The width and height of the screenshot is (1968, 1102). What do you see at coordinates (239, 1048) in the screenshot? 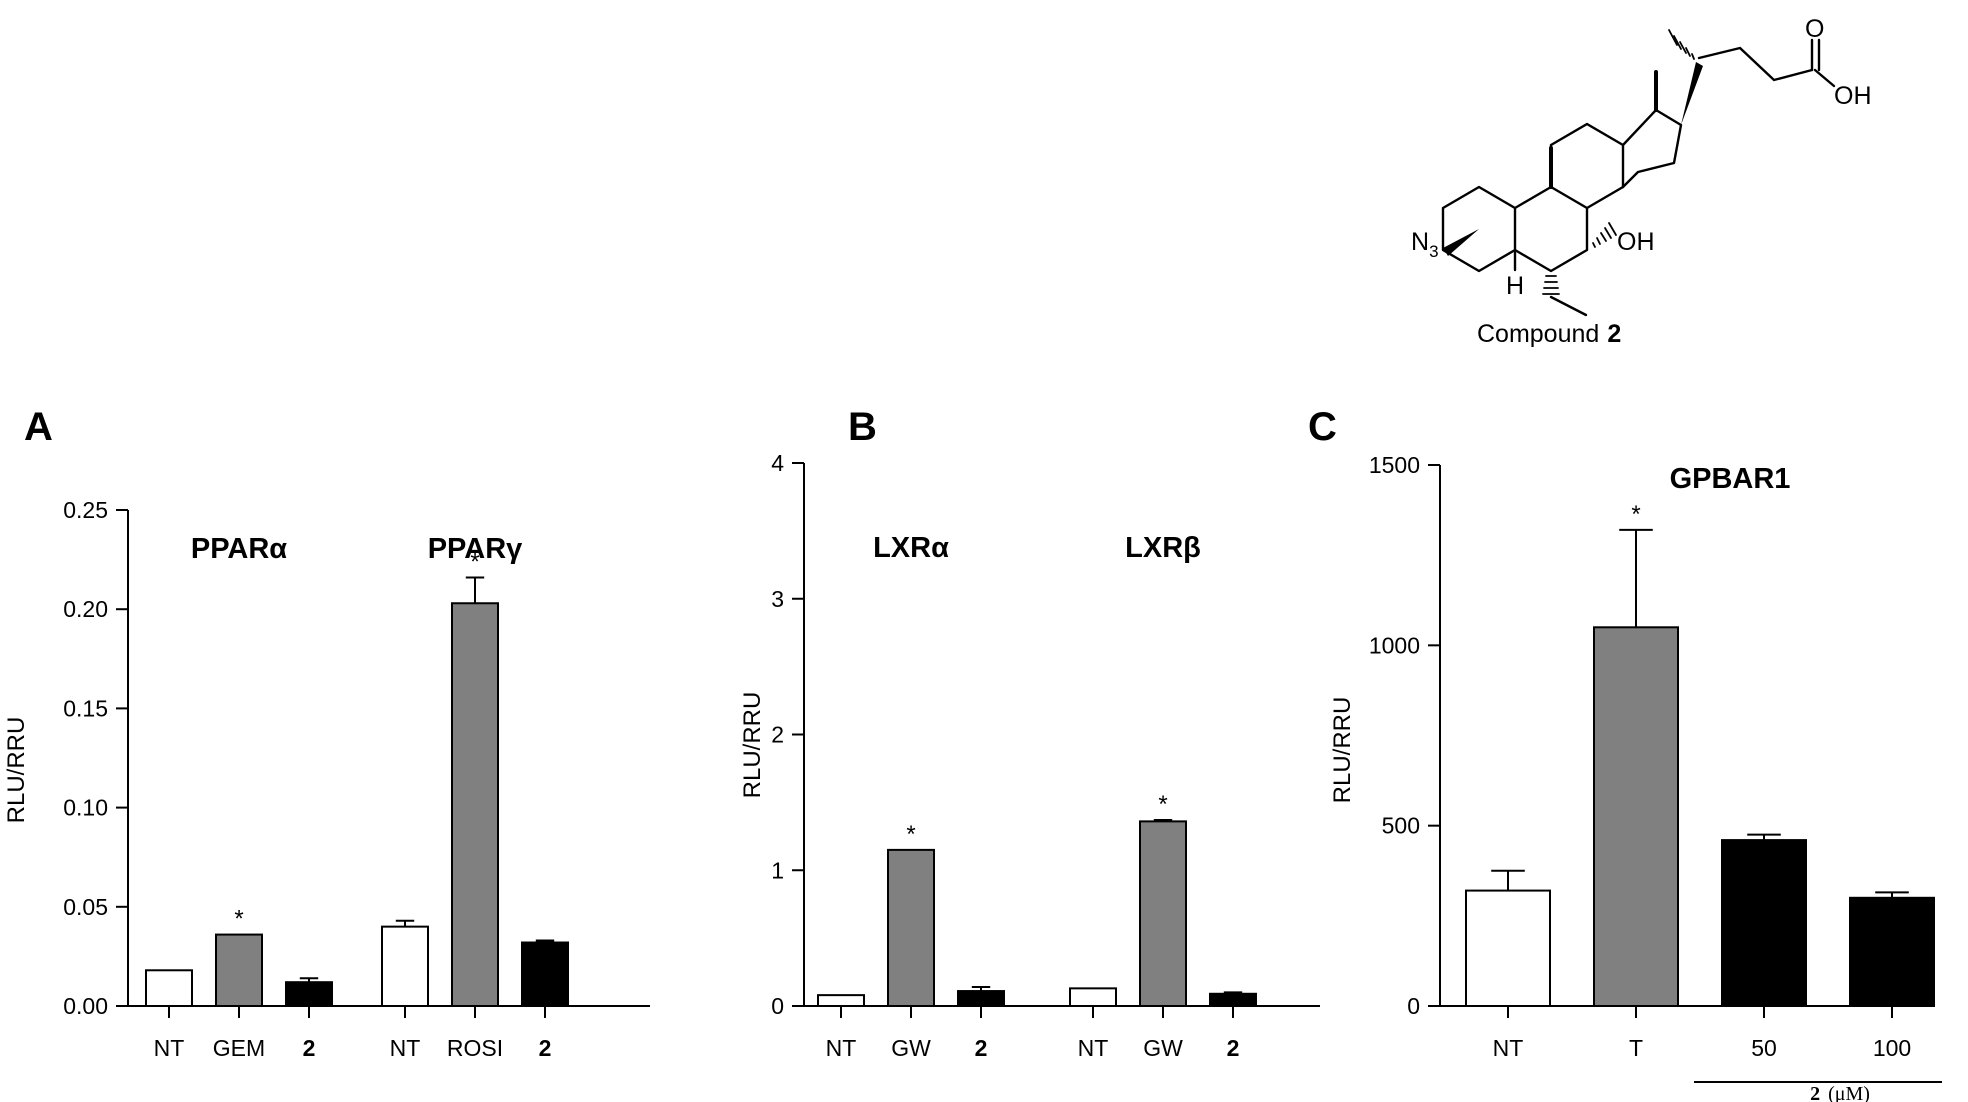
I see `x-tick-label: GEM` at bounding box center [239, 1048].